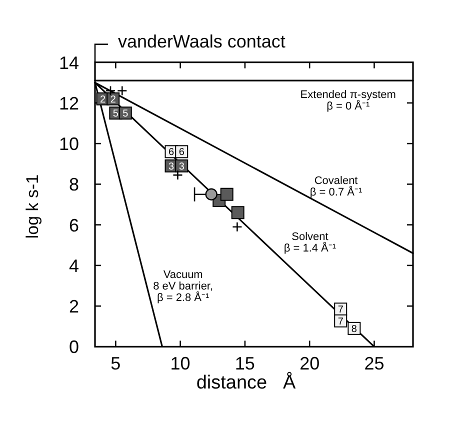 Image resolution: width=470 pixels, height=432 pixels. Describe the element at coordinates (68, 103) in the screenshot. I see `y-tick-label: 12` at that location.